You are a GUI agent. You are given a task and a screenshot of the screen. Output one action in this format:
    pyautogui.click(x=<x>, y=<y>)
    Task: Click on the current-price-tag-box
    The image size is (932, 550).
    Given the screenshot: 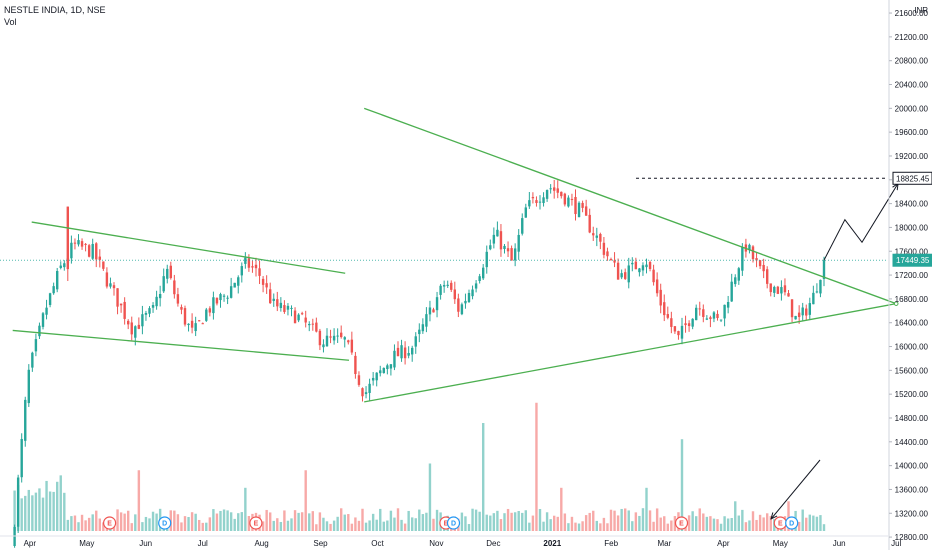 What is the action you would take?
    pyautogui.click(x=912, y=260)
    